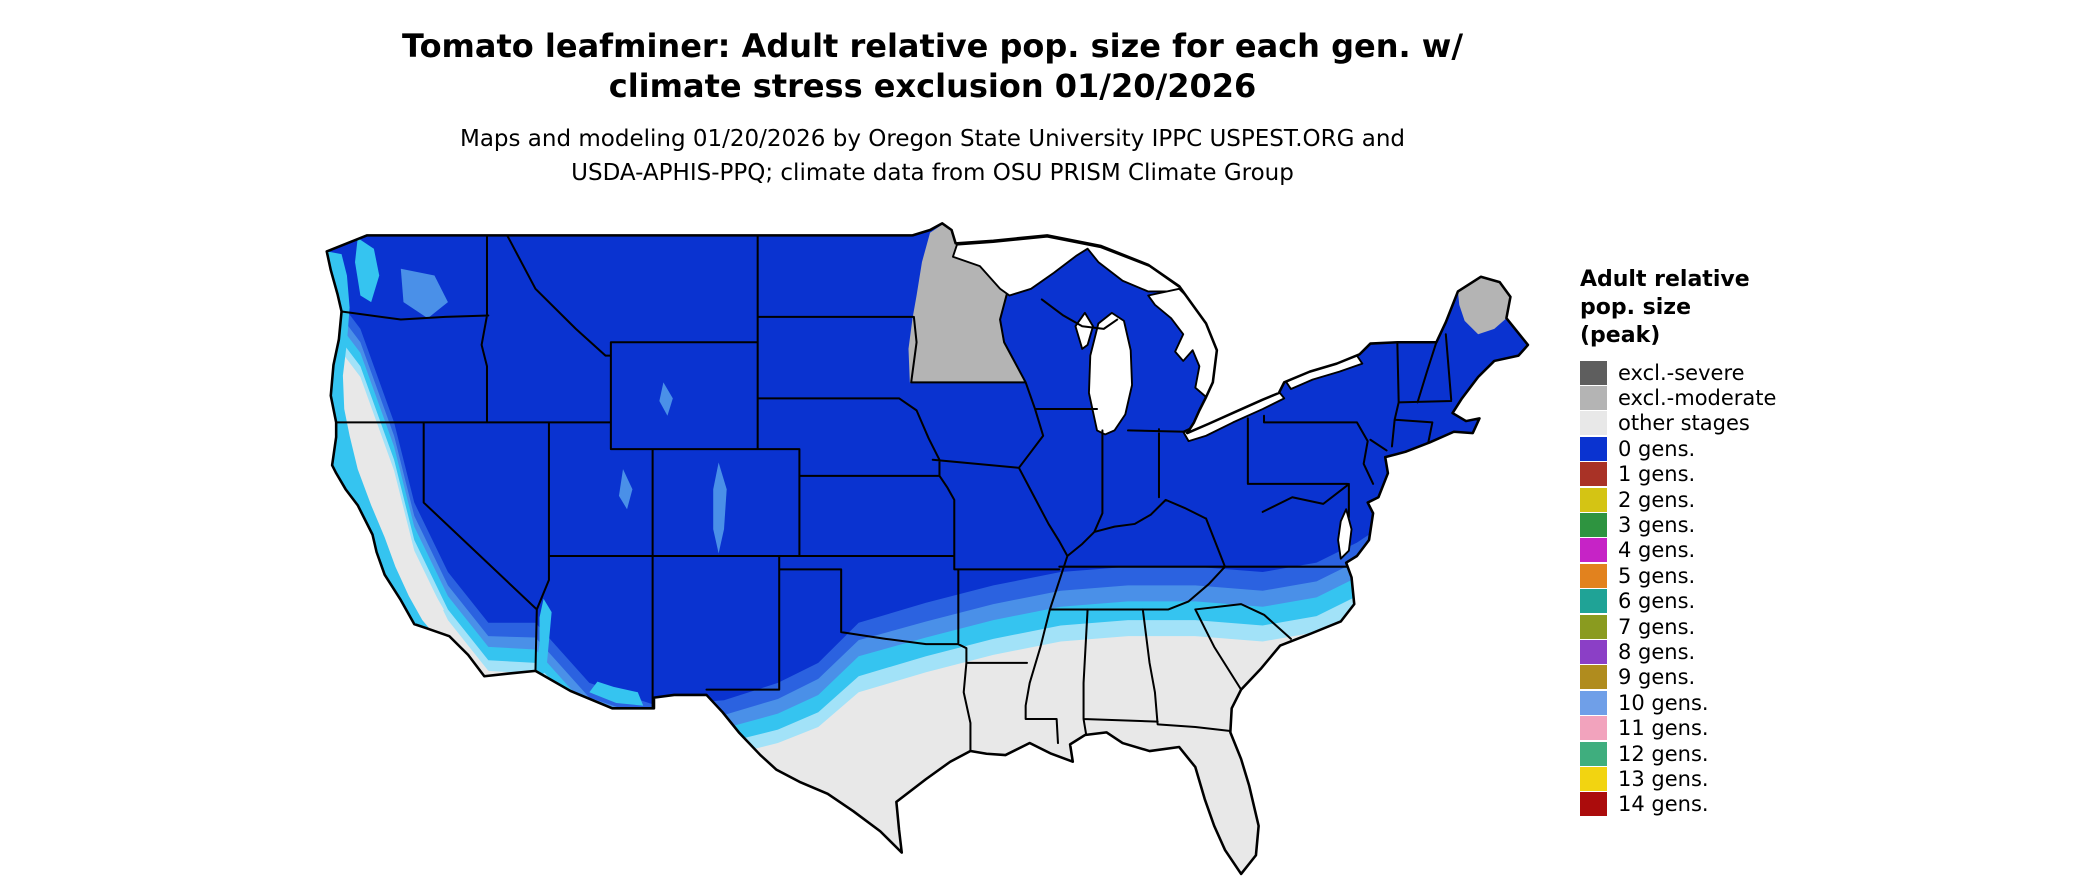 Image resolution: width=2100 pixels, height=892 pixels. What do you see at coordinates (1657, 575) in the screenshot?
I see `legend-label: 5 gens.` at bounding box center [1657, 575].